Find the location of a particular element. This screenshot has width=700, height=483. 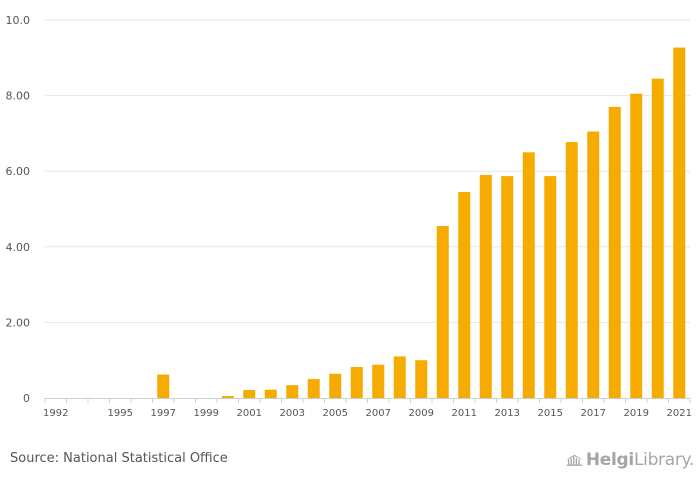

bar-2005 is located at coordinates (335, 385).